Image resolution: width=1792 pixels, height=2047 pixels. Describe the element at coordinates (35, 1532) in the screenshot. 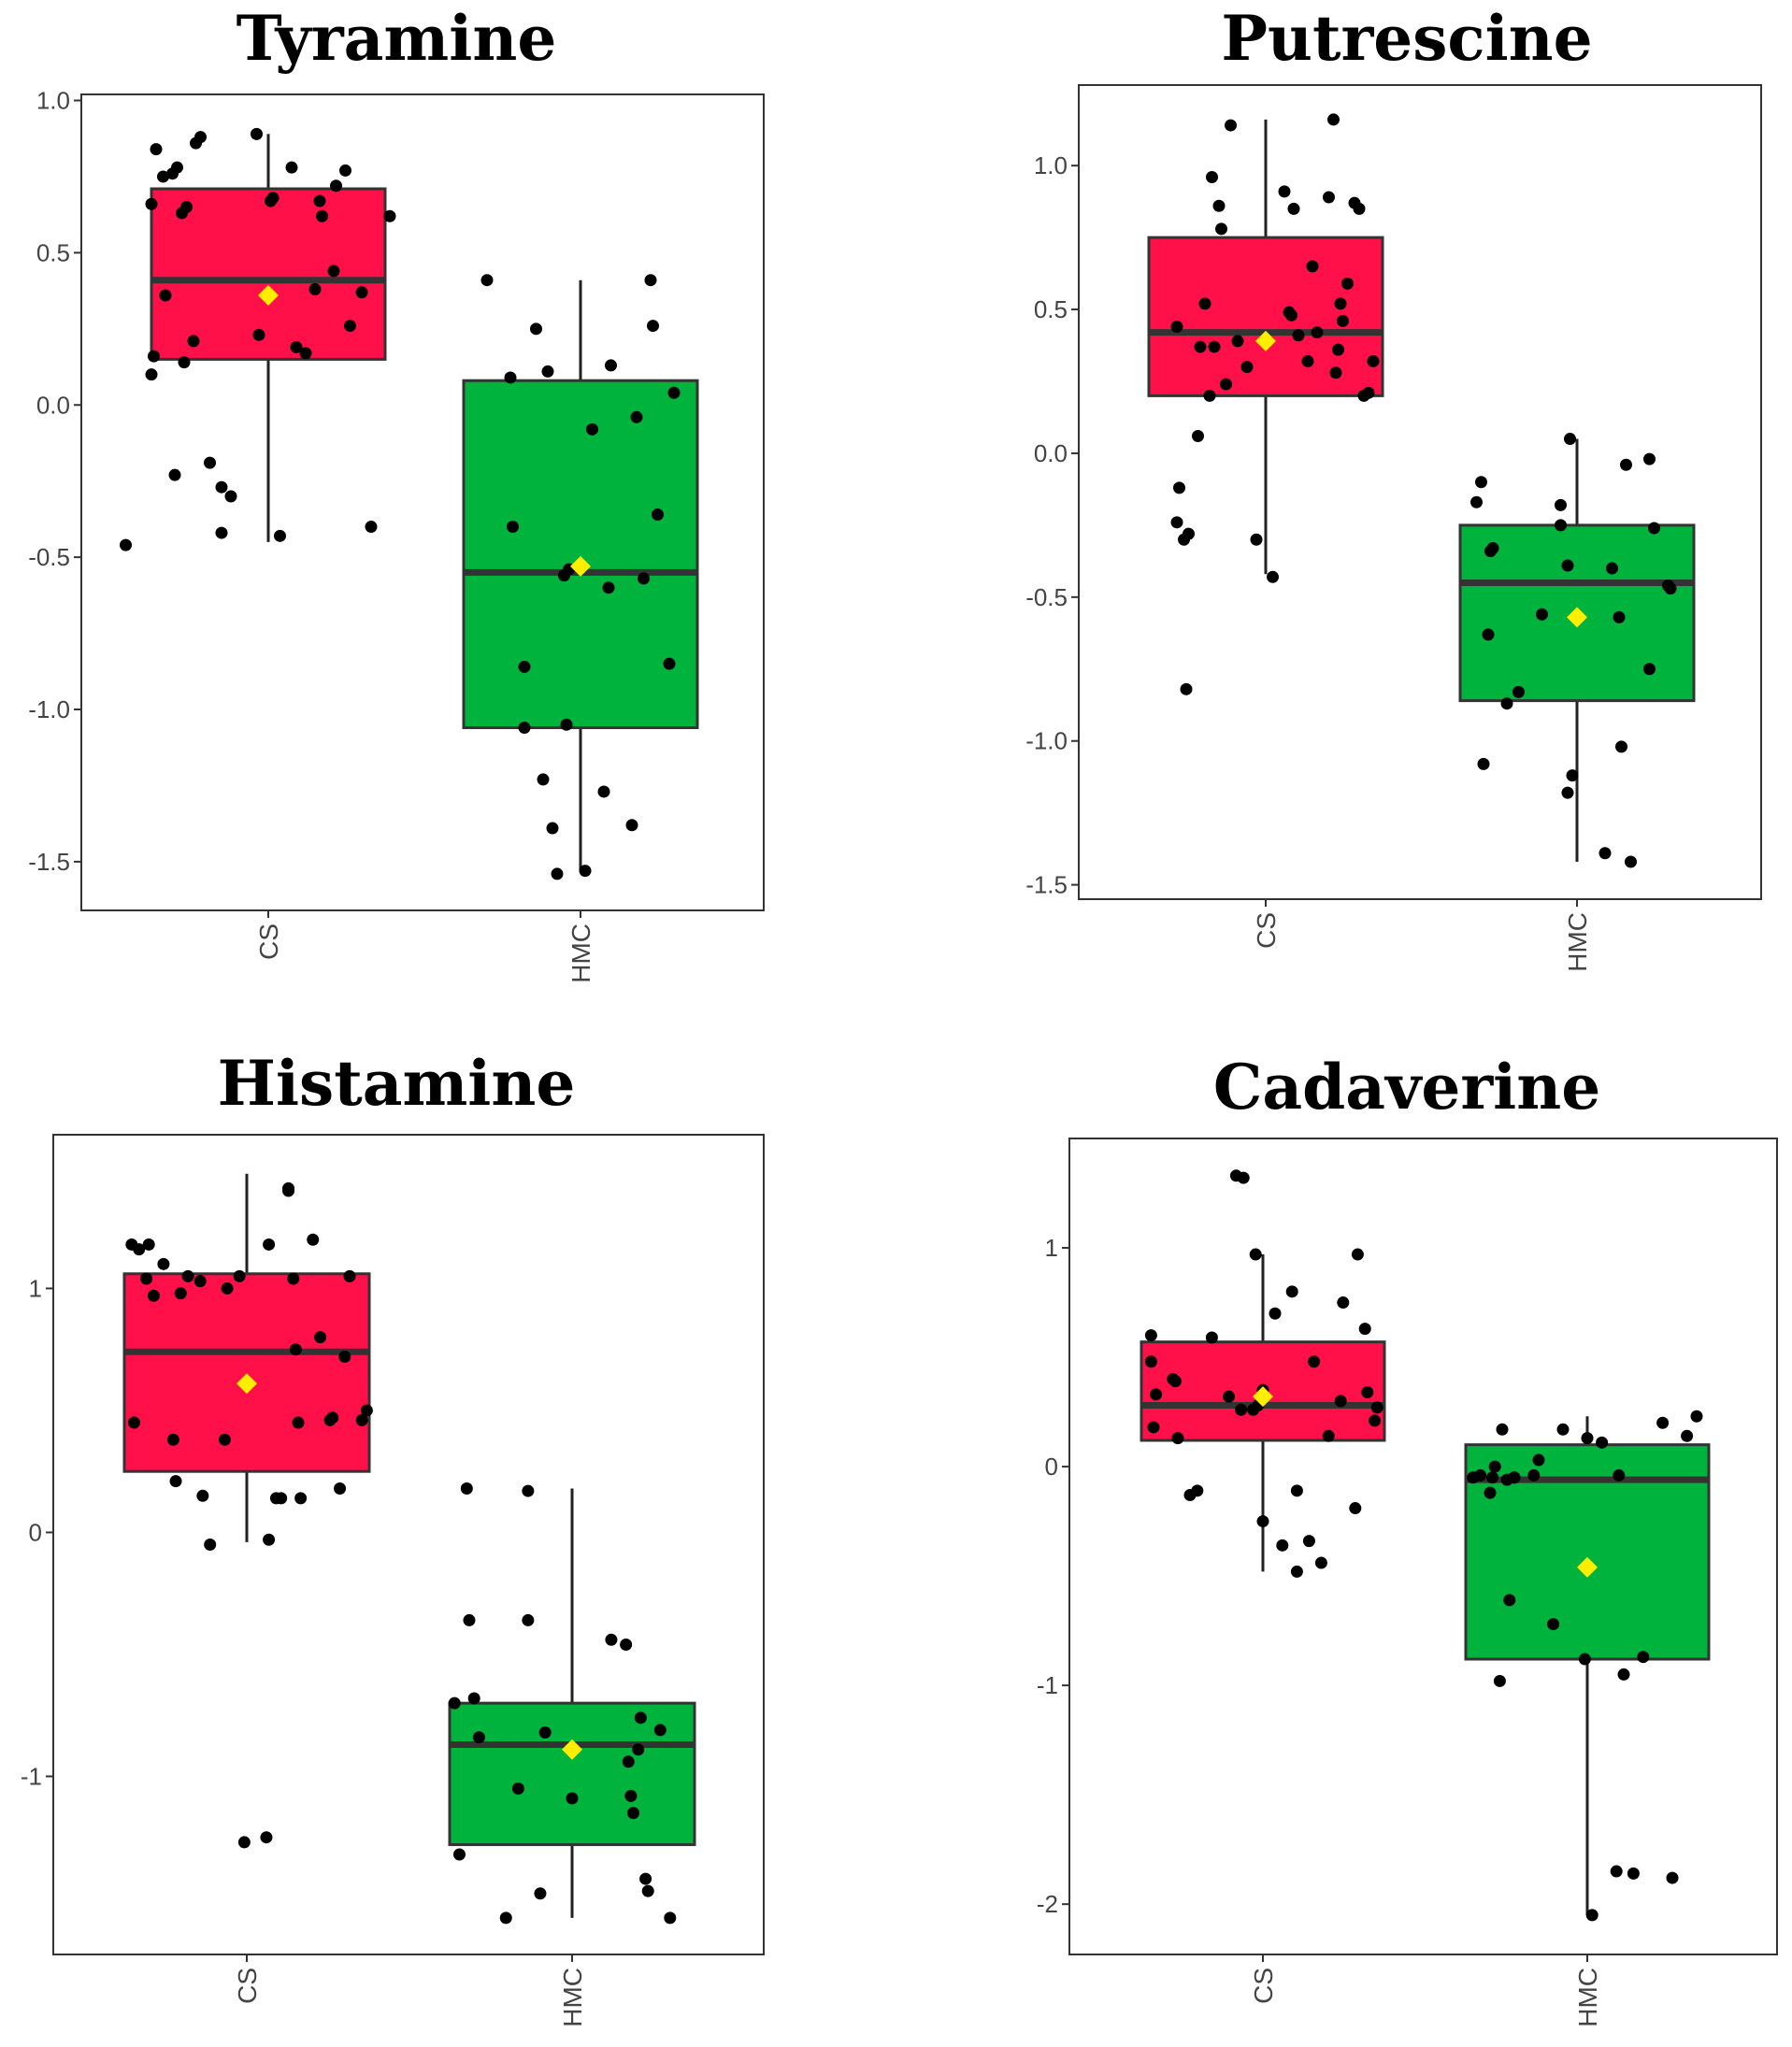

I see `y-tick-label: 0` at that location.